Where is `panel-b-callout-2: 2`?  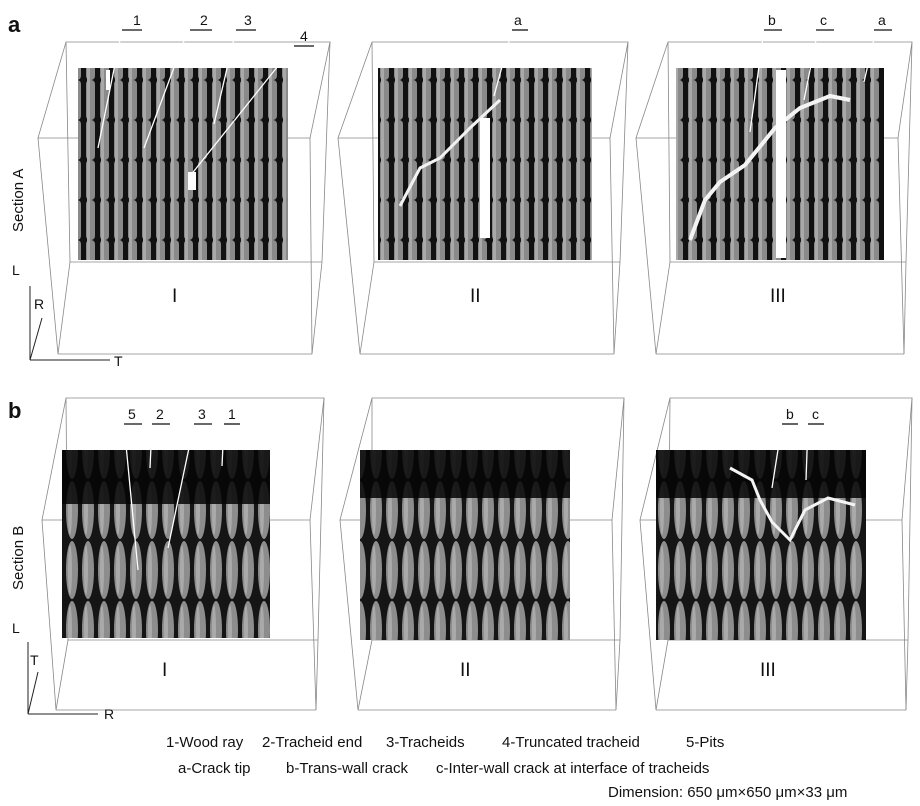
panel-b-callout-2: 2 is located at coordinates (160, 414).